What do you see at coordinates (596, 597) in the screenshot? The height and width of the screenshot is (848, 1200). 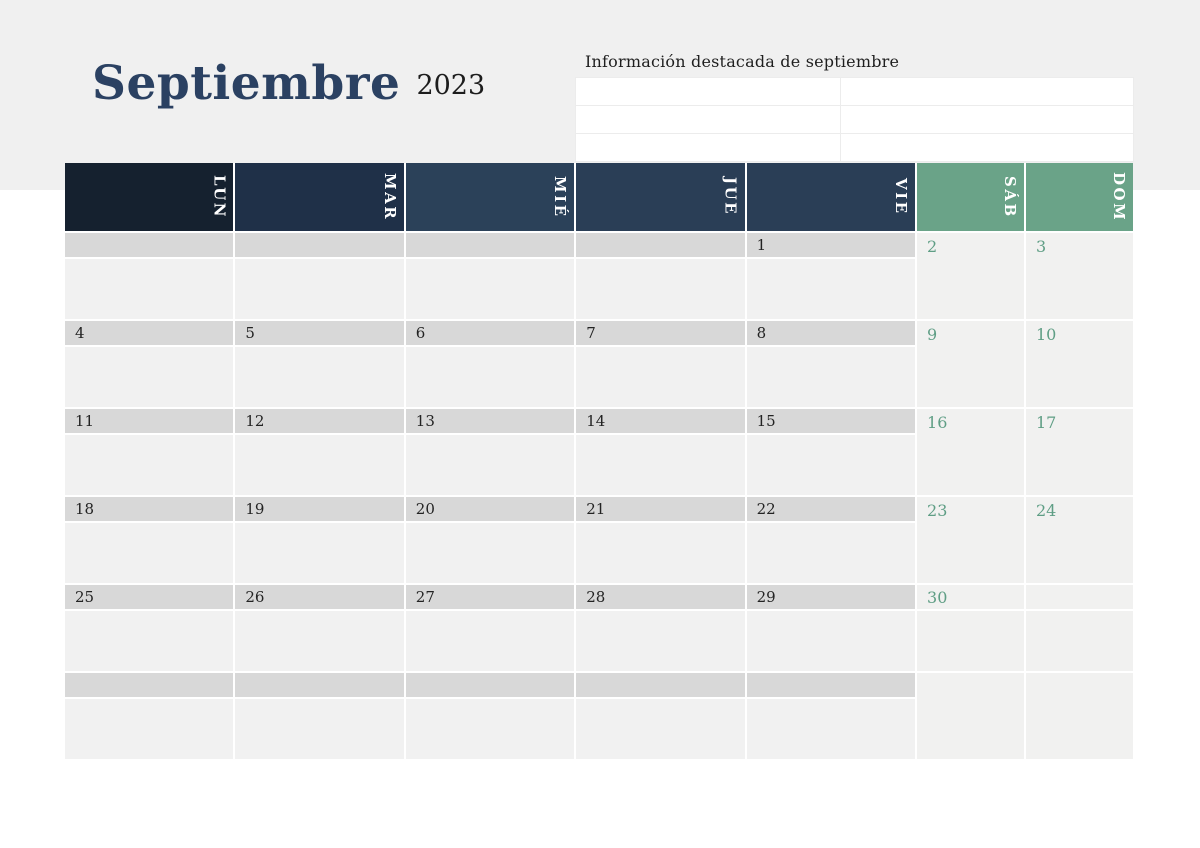 I see `date-number: 28` at bounding box center [596, 597].